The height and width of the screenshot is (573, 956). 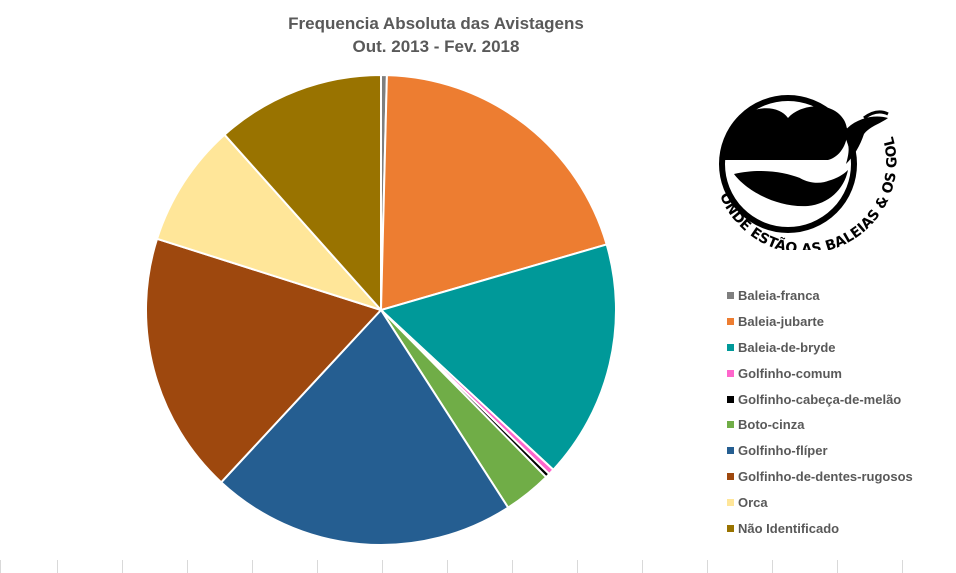 I want to click on pie-slice-baleia-jubarte, so click(x=494, y=192).